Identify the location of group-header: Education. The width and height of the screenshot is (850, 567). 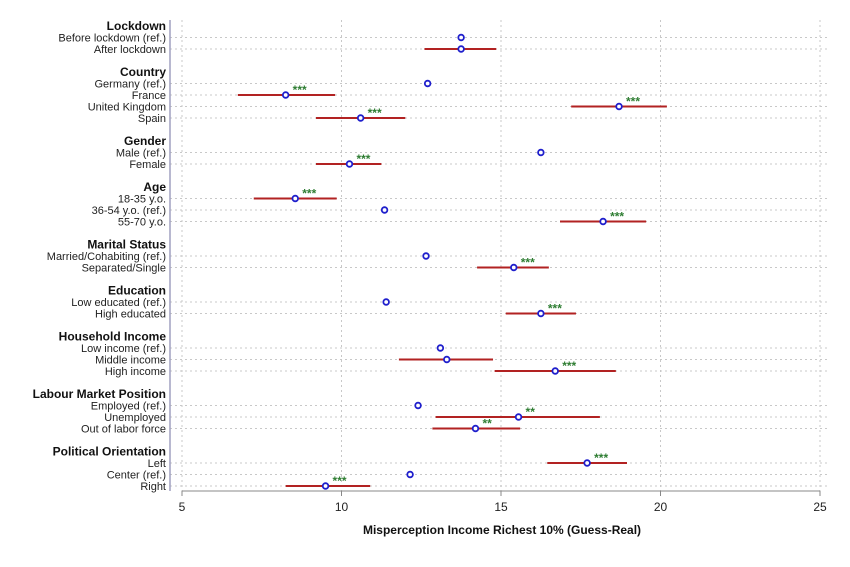
(137, 291).